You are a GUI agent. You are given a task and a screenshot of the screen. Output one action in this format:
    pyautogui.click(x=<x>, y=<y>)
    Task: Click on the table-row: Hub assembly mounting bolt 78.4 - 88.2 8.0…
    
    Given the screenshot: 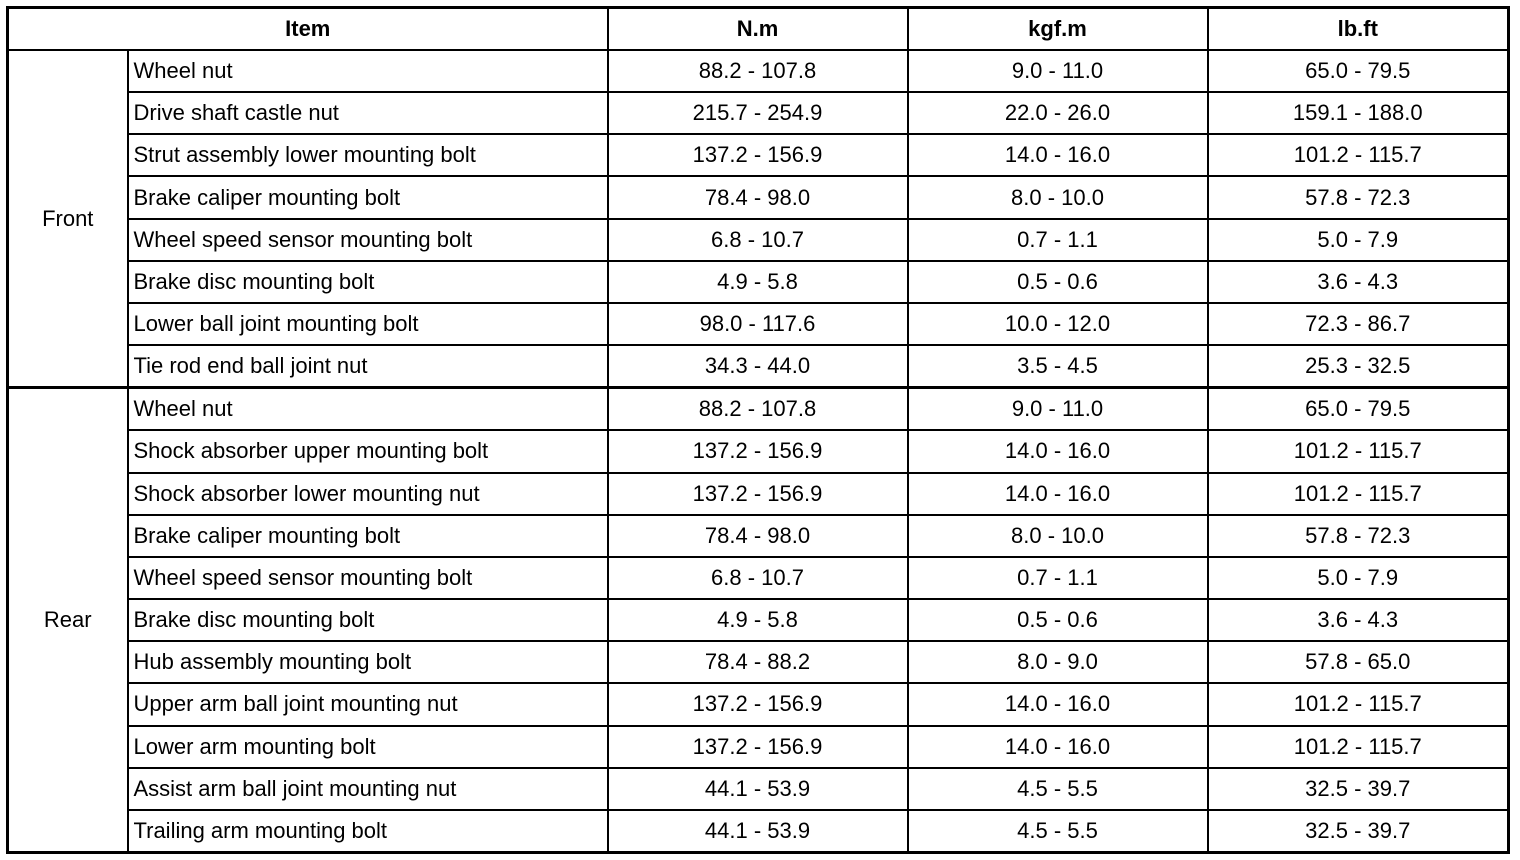 What is the action you would take?
    pyautogui.click(x=759, y=662)
    